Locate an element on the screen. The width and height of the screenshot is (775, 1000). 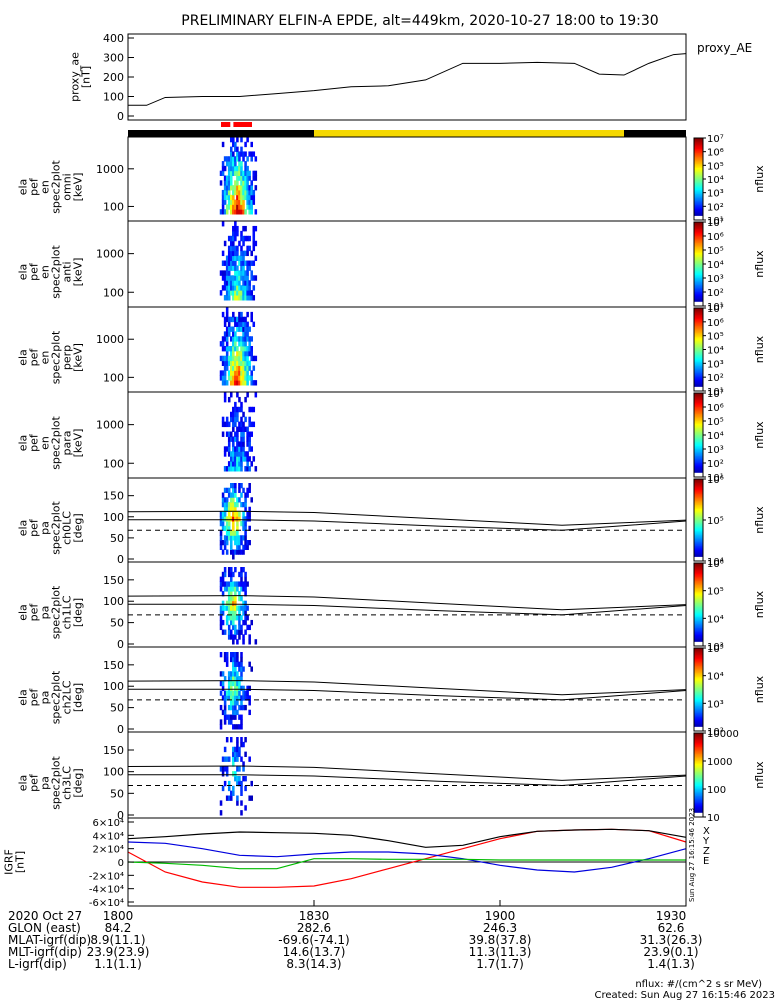
ae-ytick-label: 100 is located at coordinates (113, 97).